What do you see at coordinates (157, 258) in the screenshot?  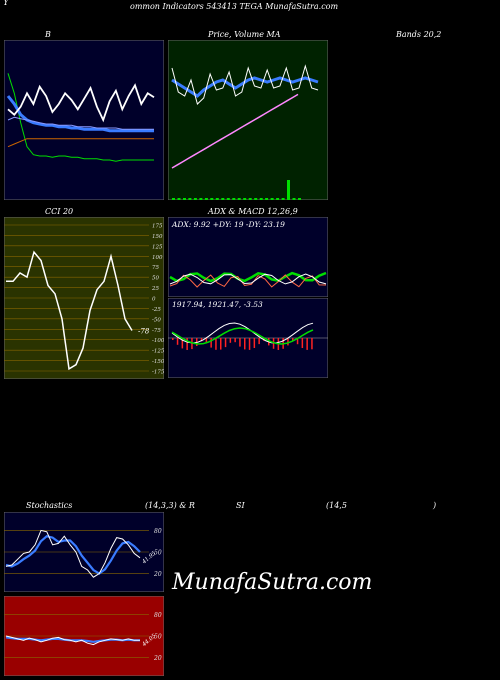 I see `cci-tick-label: 100` at bounding box center [157, 258].